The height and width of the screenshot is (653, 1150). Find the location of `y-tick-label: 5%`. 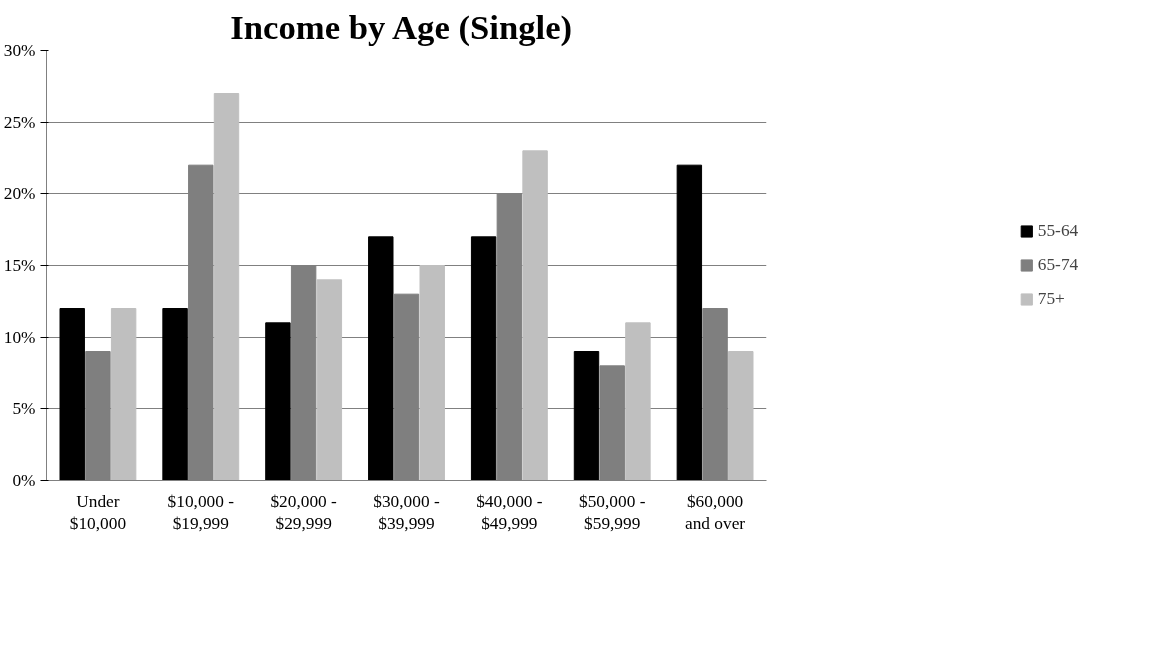

y-tick-label: 5% is located at coordinates (24, 409).